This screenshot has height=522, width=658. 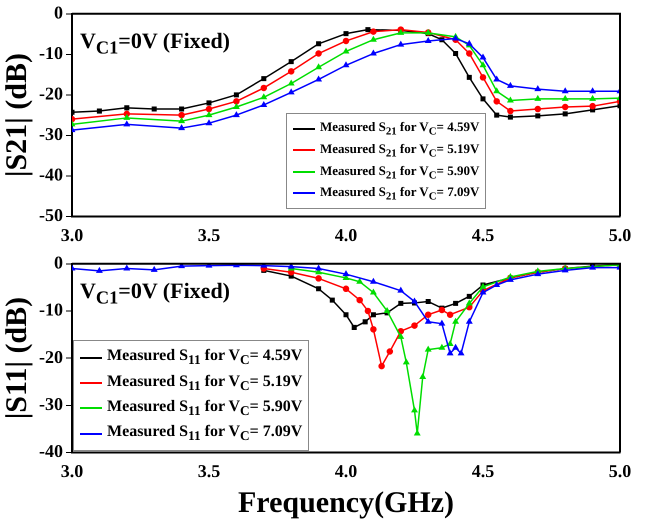 I want to click on legend-label: Measured S$_{21}$ for V$_{C}$= 5.90V, so click(x=400, y=172).